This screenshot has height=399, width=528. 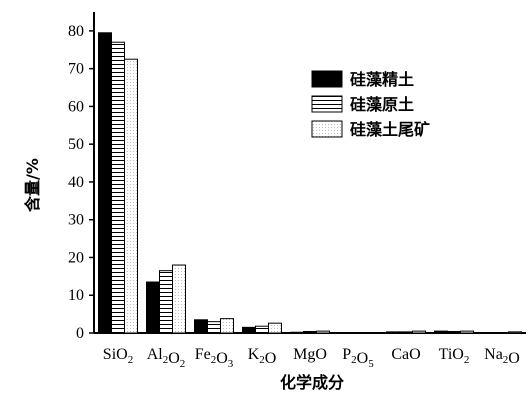 What do you see at coordinates (231, 364) in the screenshot?
I see `x-tick-label-subscript: 3` at bounding box center [231, 364].